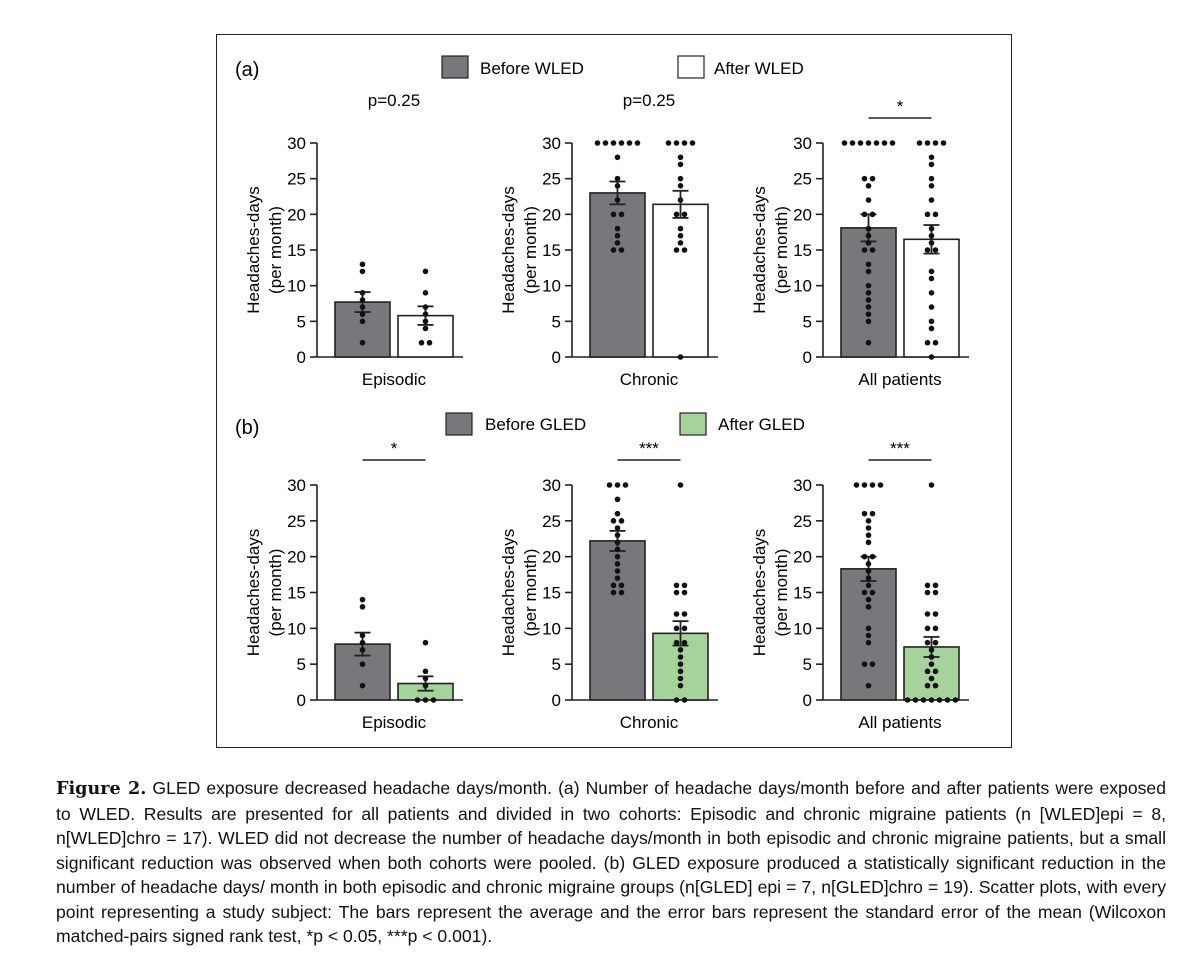 This screenshot has height=963, width=1200. I want to click on legend-swatch-before-gled, so click(459, 424).